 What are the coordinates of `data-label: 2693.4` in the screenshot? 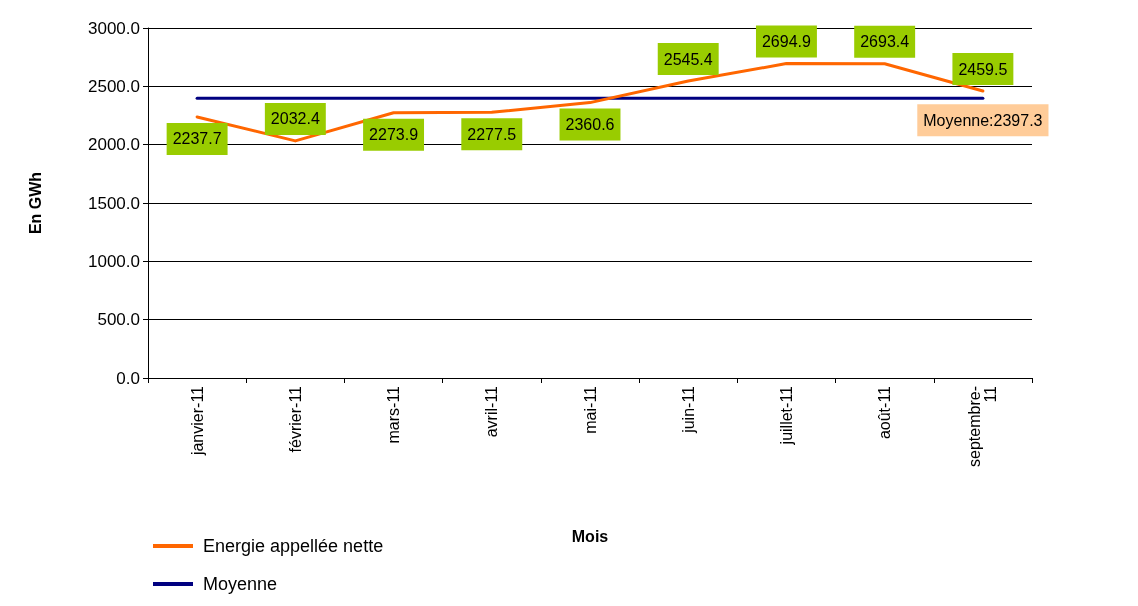 It's located at (885, 42).